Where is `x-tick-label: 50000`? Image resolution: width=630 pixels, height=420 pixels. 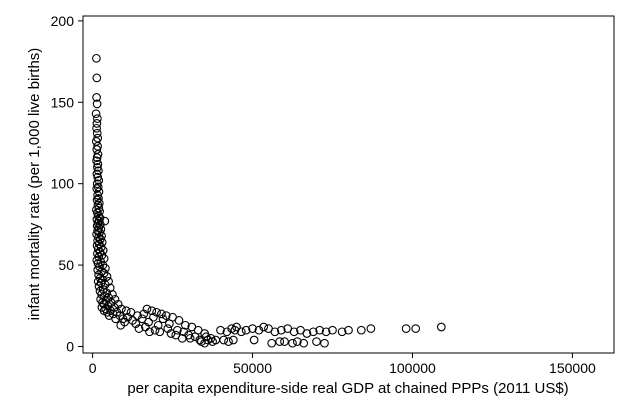 x-tick-label: 50000 is located at coordinates (252, 368).